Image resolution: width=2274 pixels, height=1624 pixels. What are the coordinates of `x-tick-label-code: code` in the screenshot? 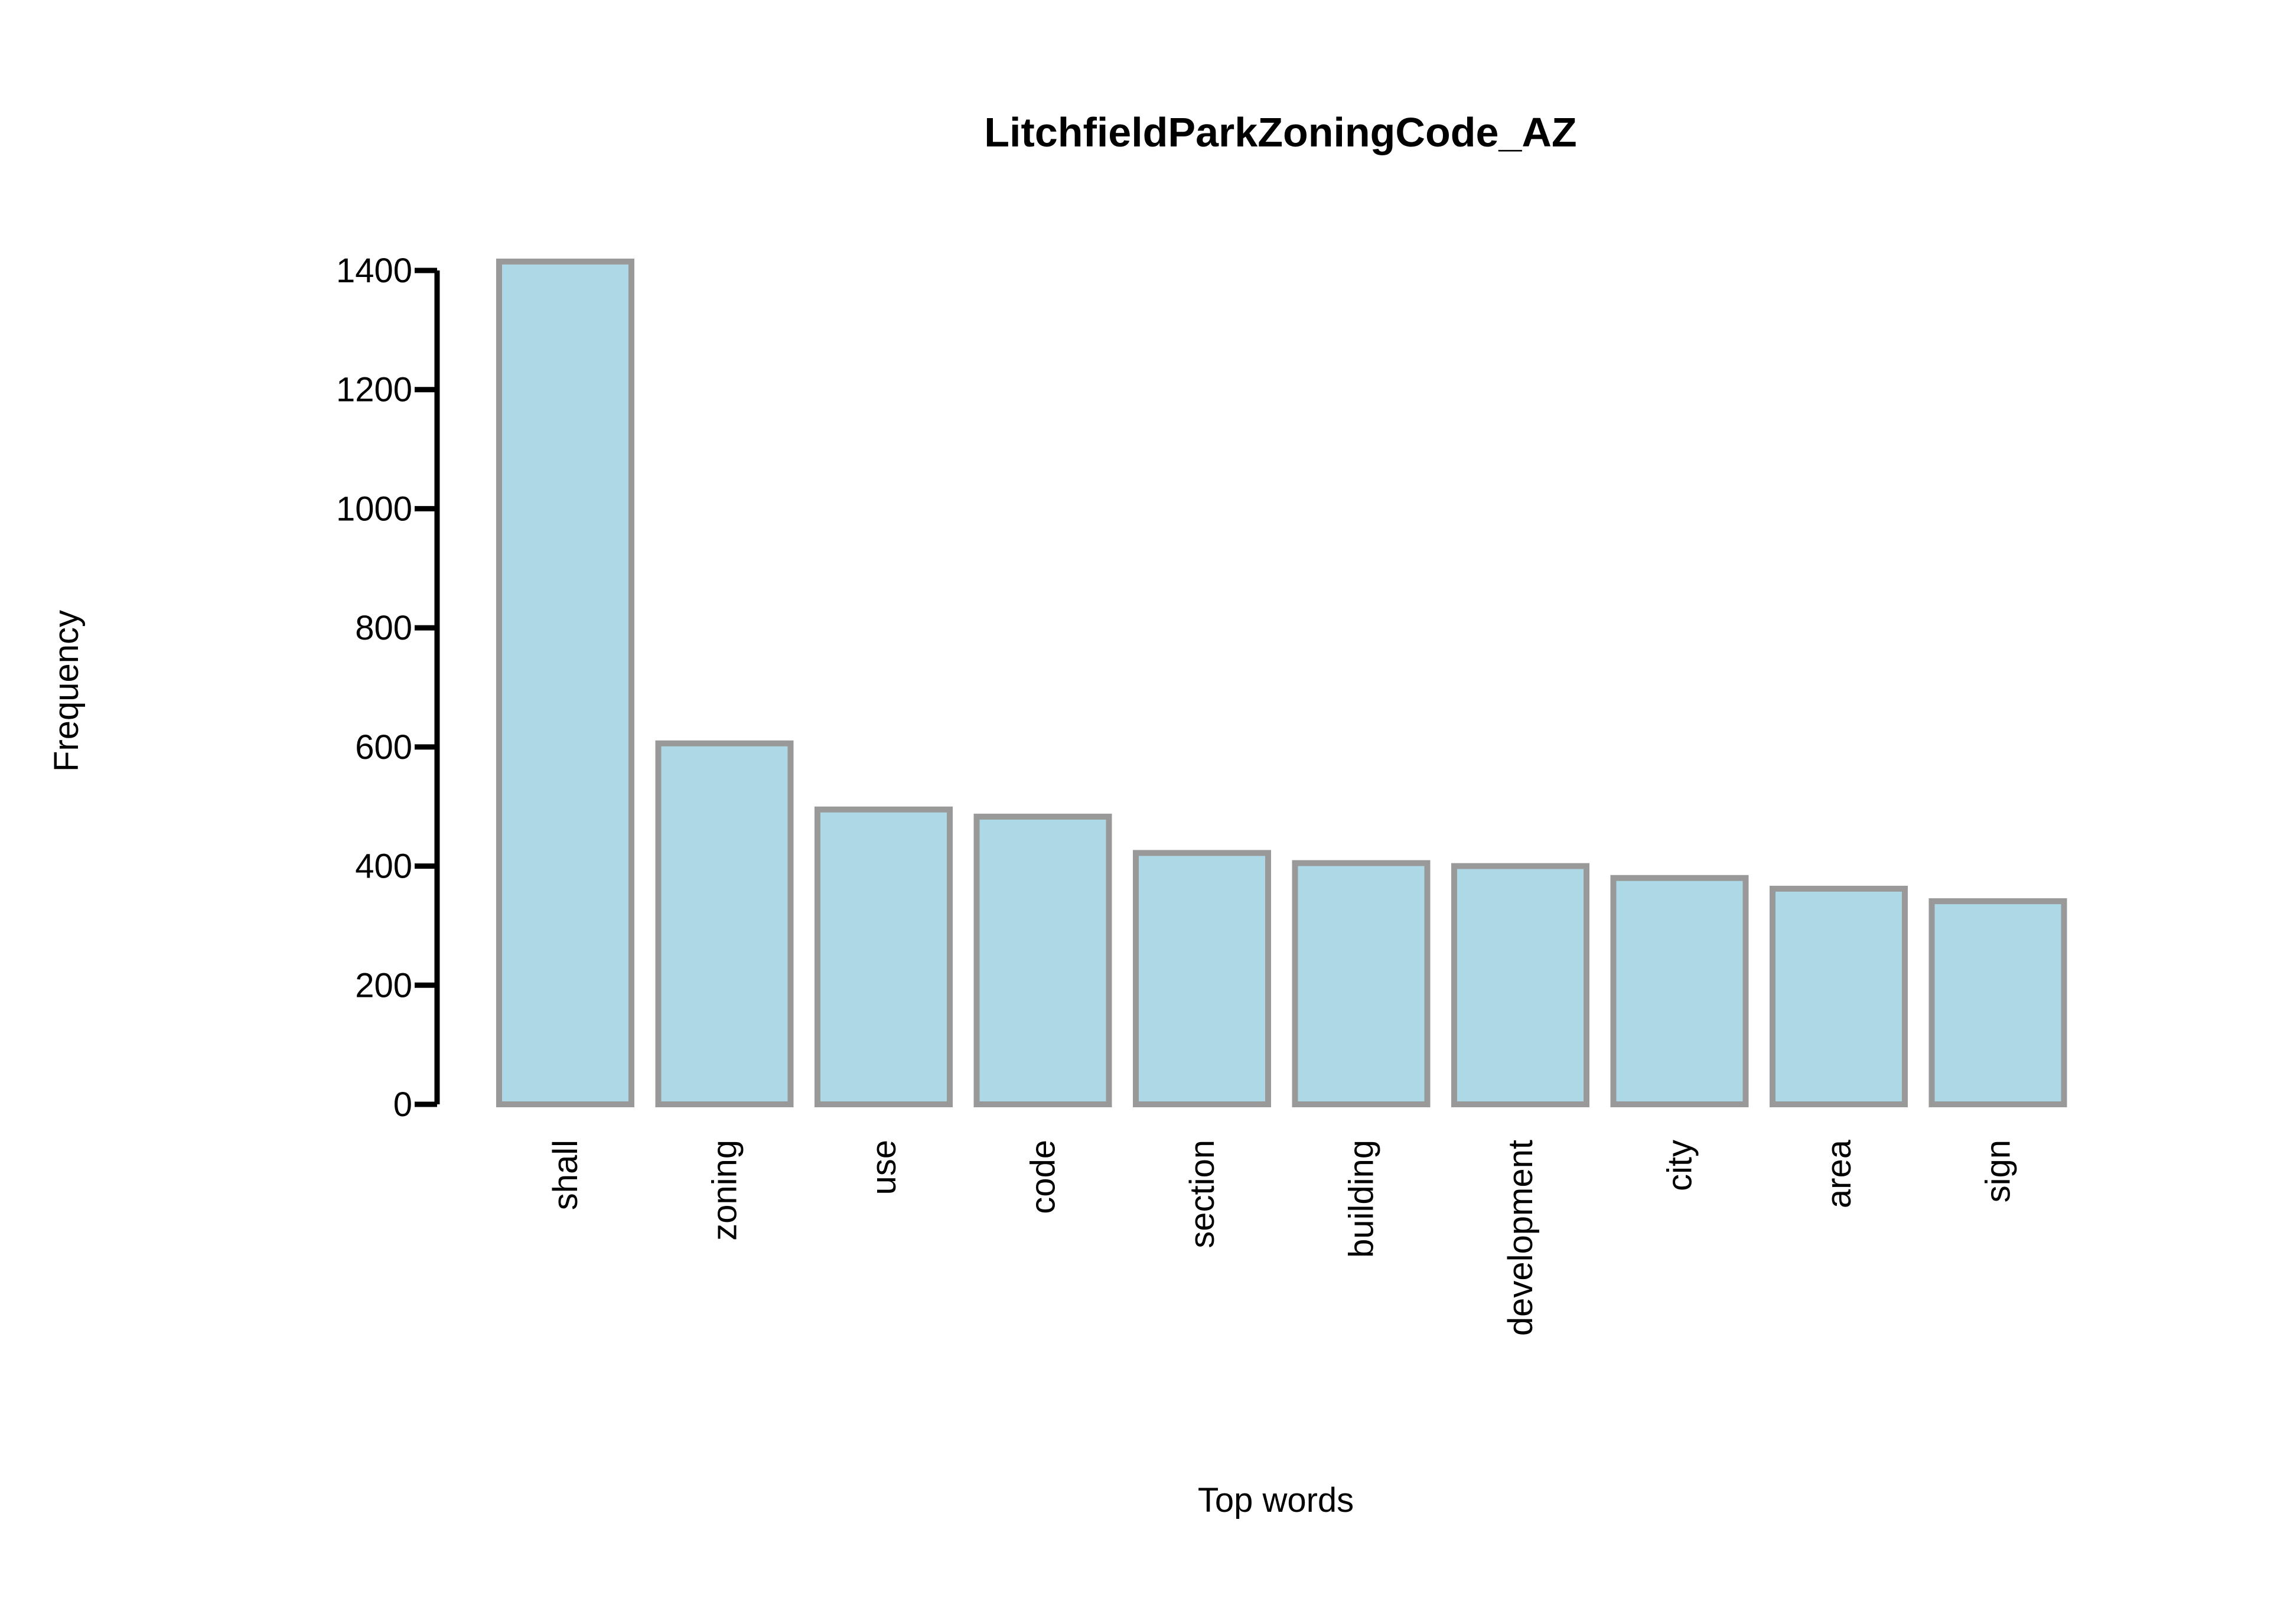 It's located at (1043, 1177).